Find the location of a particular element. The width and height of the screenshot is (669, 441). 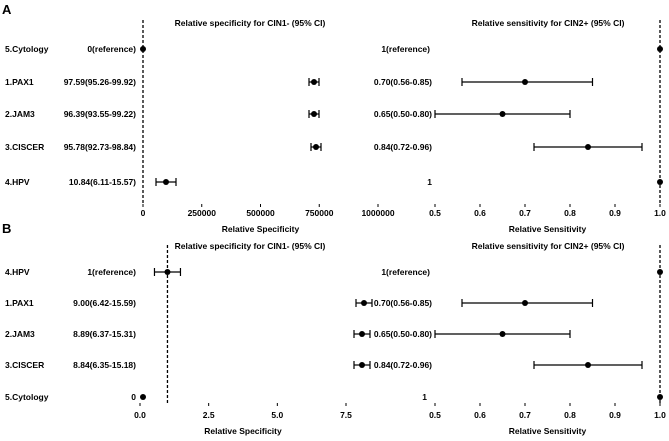

x-tick-label: 250000 is located at coordinates (202, 213).